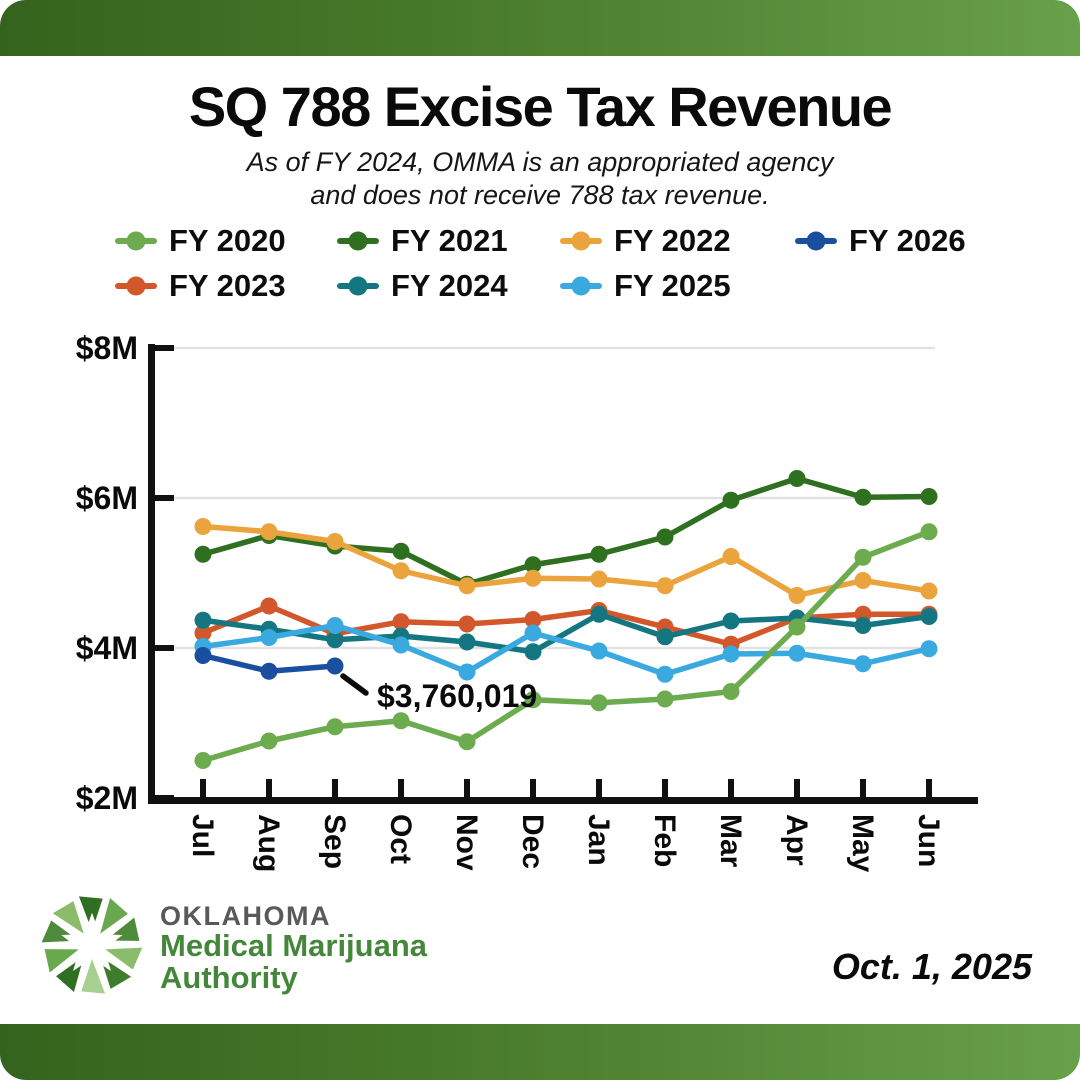  Describe the element at coordinates (863, 625) in the screenshot. I see `point-fy-2024-may` at that location.